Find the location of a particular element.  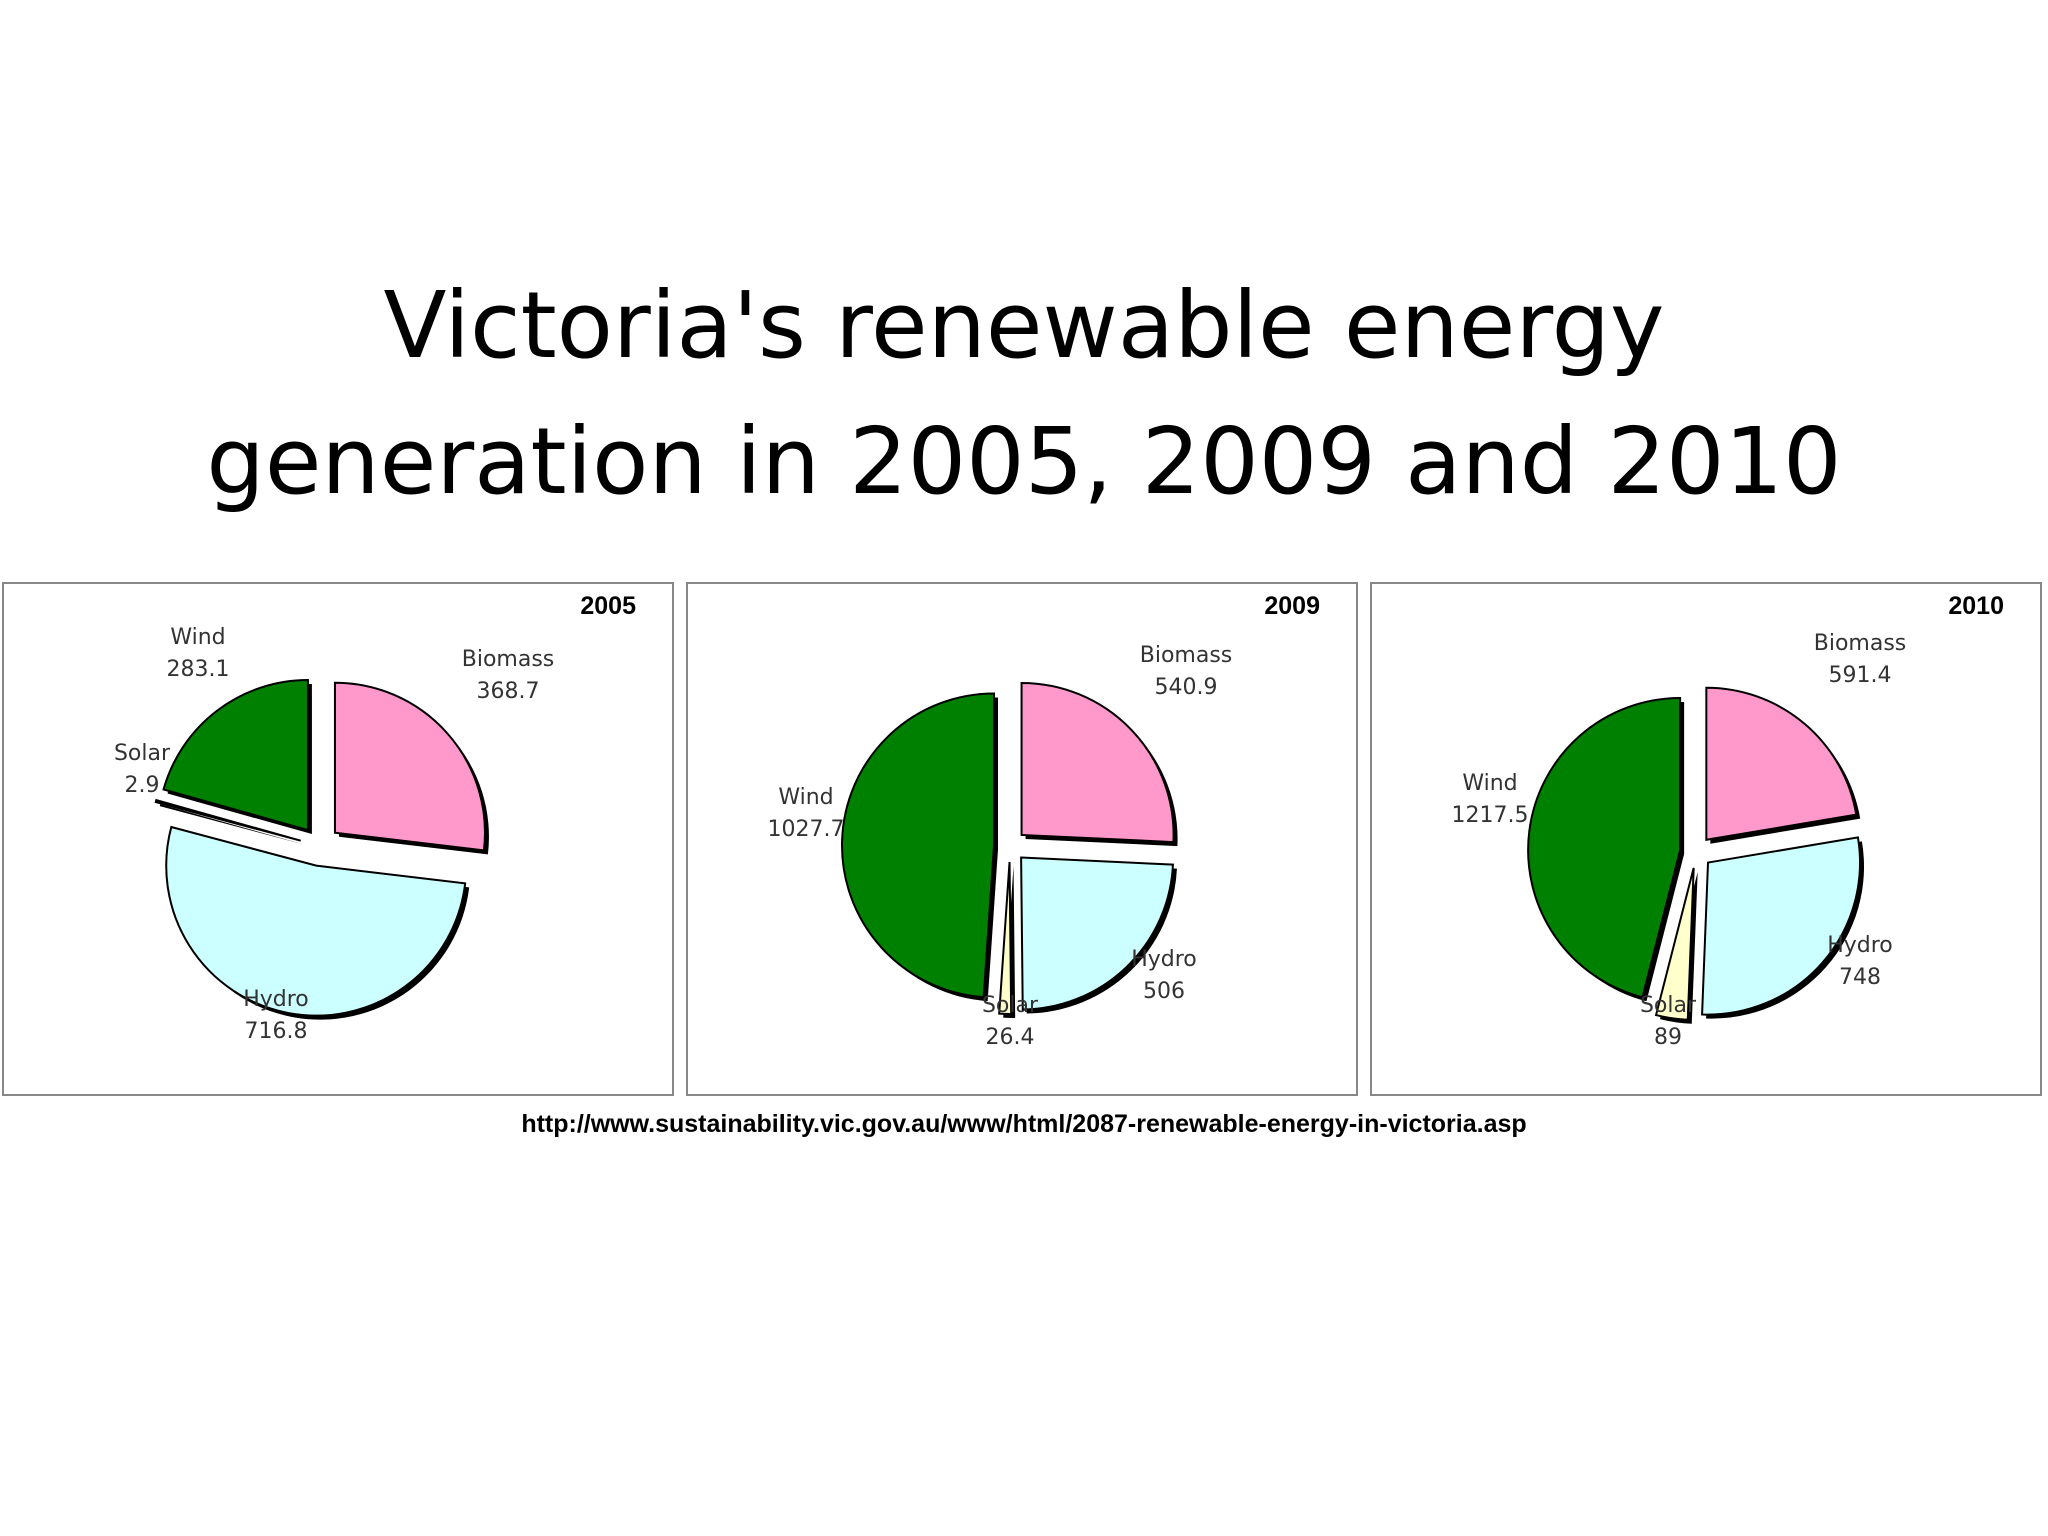

slice-label-value: 1027.7 is located at coordinates (806, 829).